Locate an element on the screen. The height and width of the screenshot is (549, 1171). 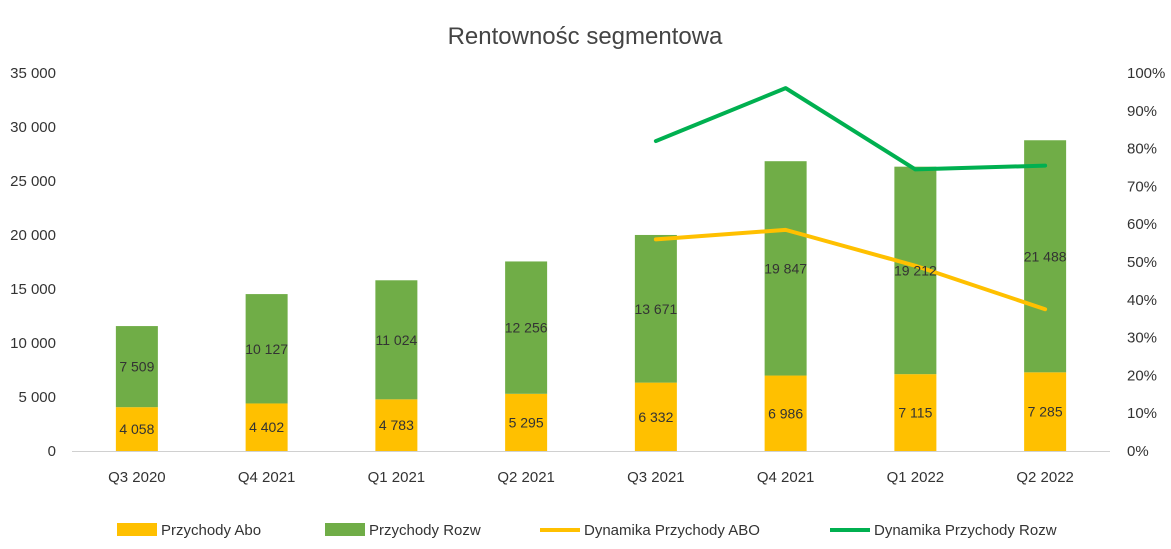
legend-label: Dynamika Przychody Rozw is located at coordinates (965, 530).